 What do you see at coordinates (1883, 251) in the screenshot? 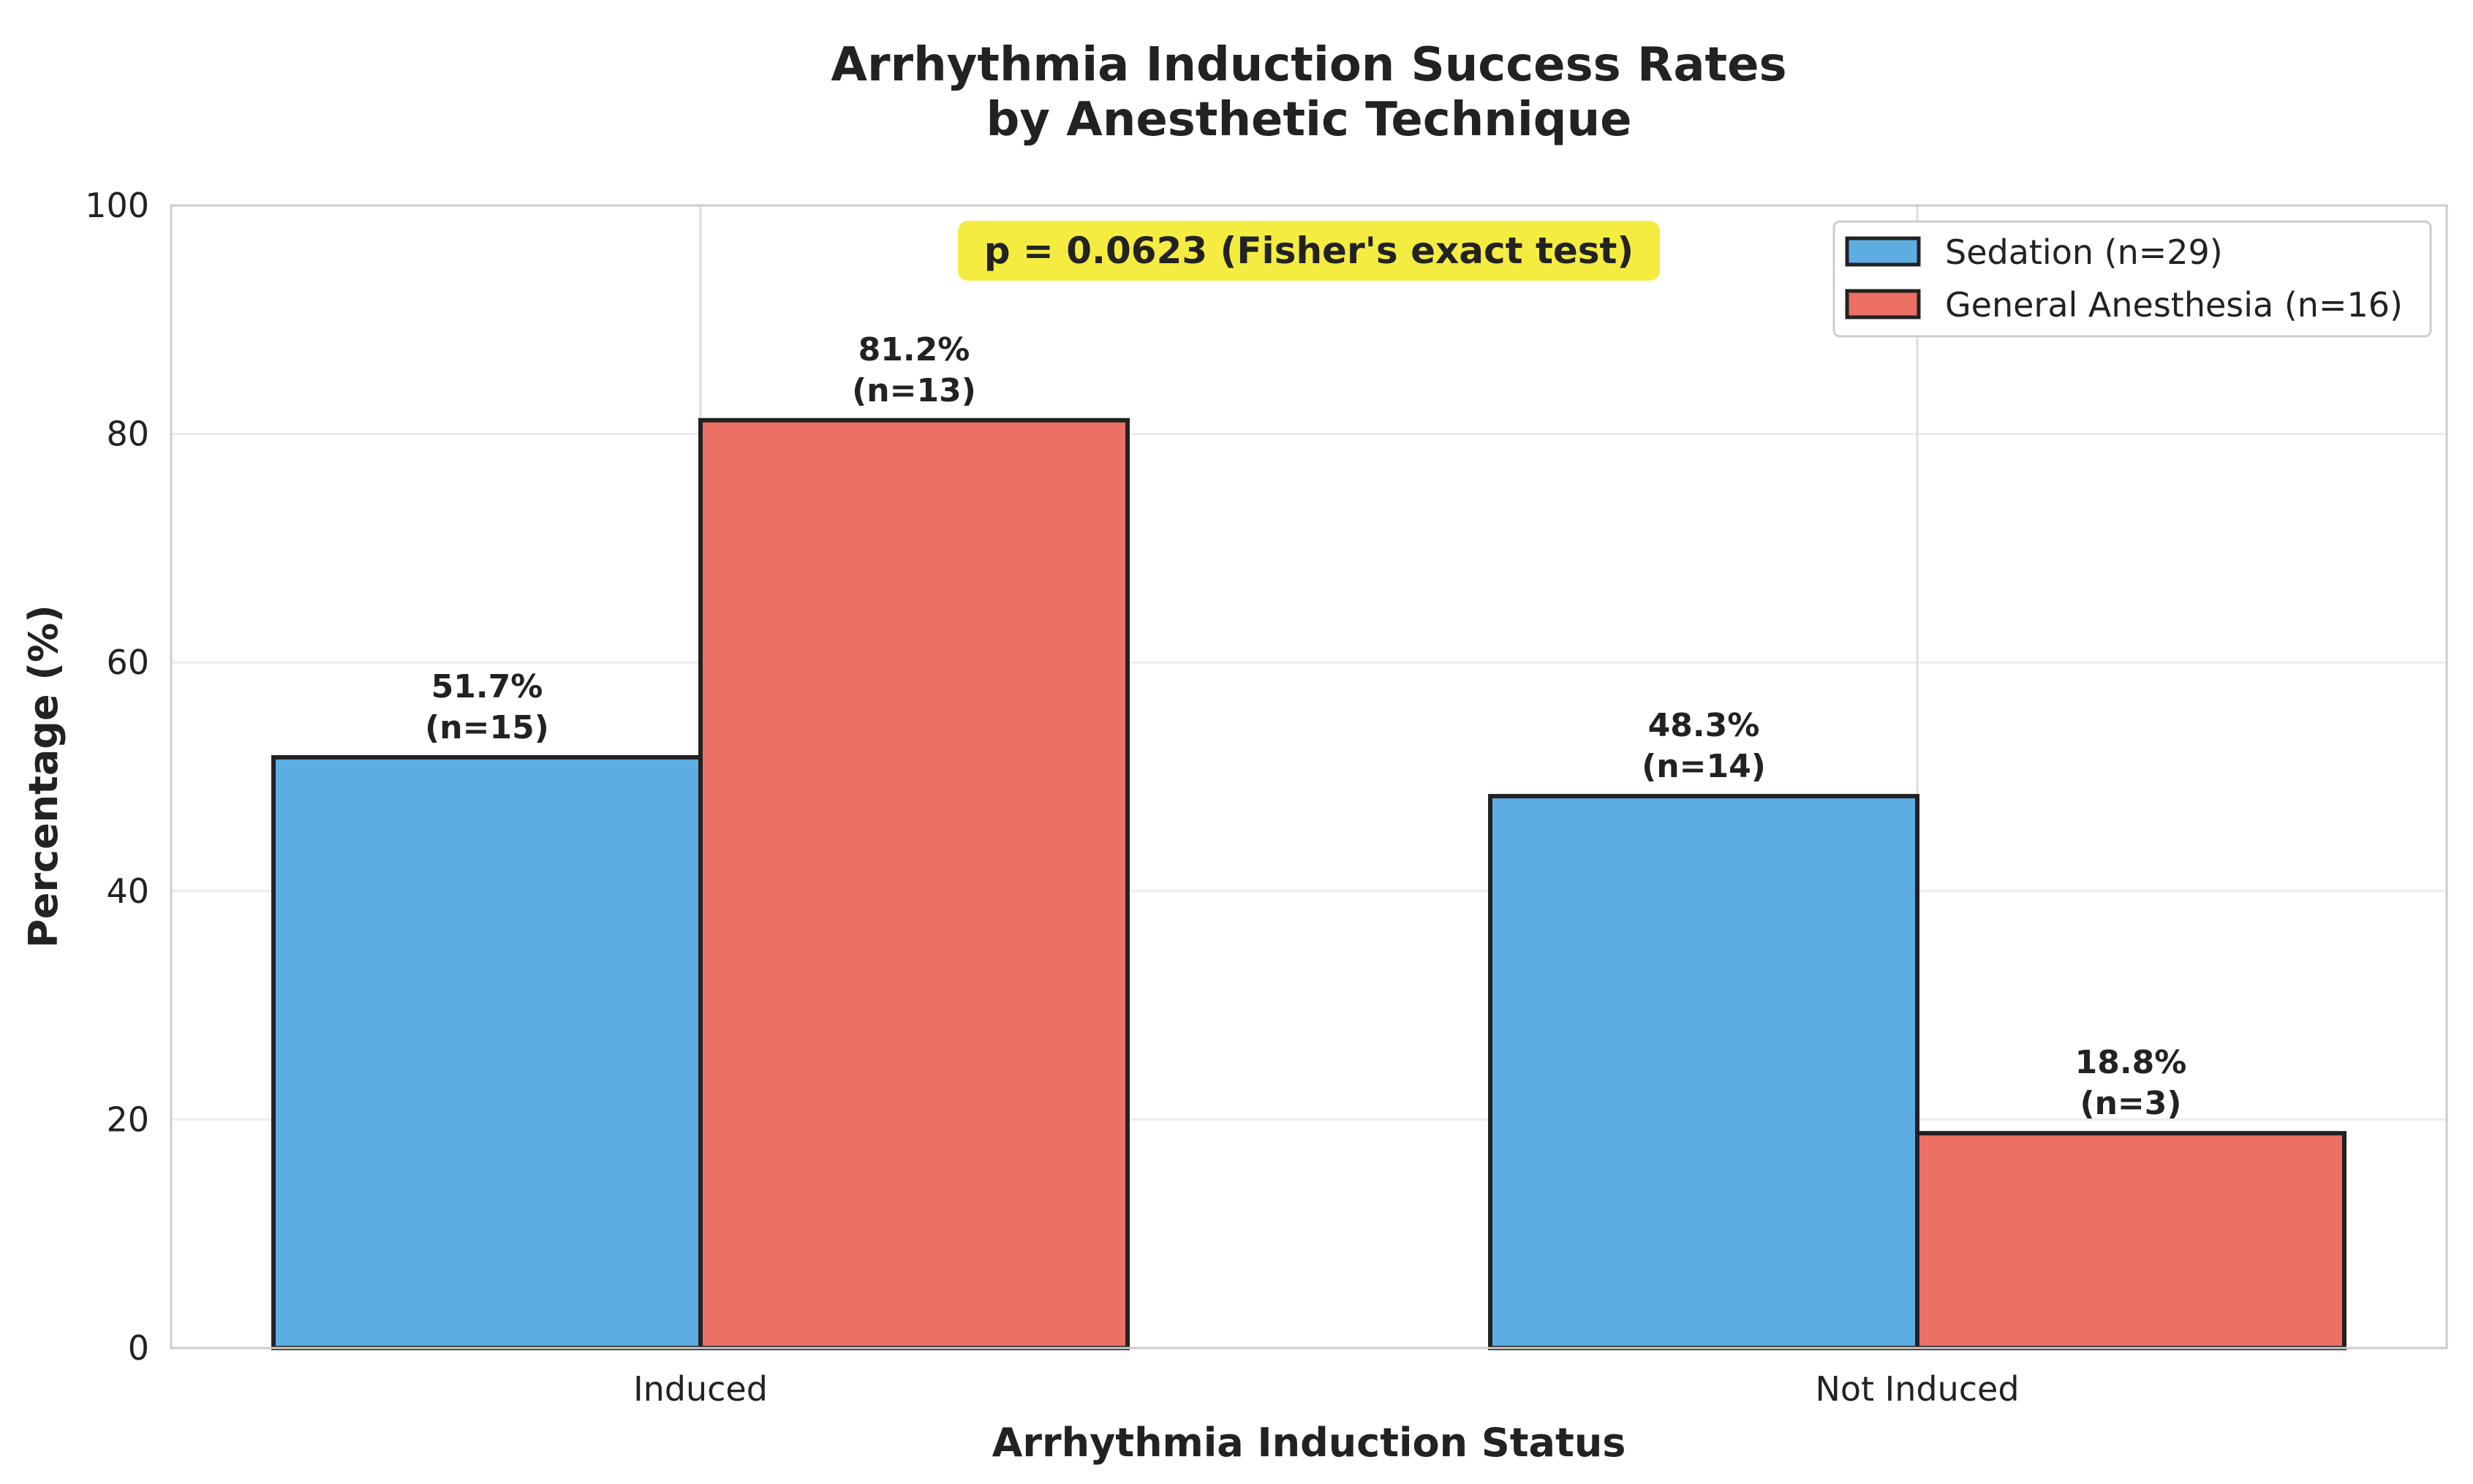
I see `legend-swatch-sedation` at bounding box center [1883, 251].